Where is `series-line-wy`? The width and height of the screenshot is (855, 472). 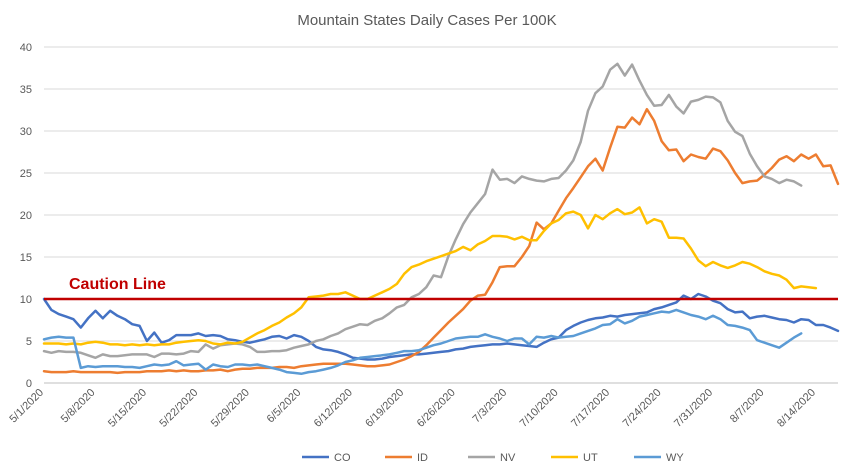
series-line-wy is located at coordinates (422, 342).